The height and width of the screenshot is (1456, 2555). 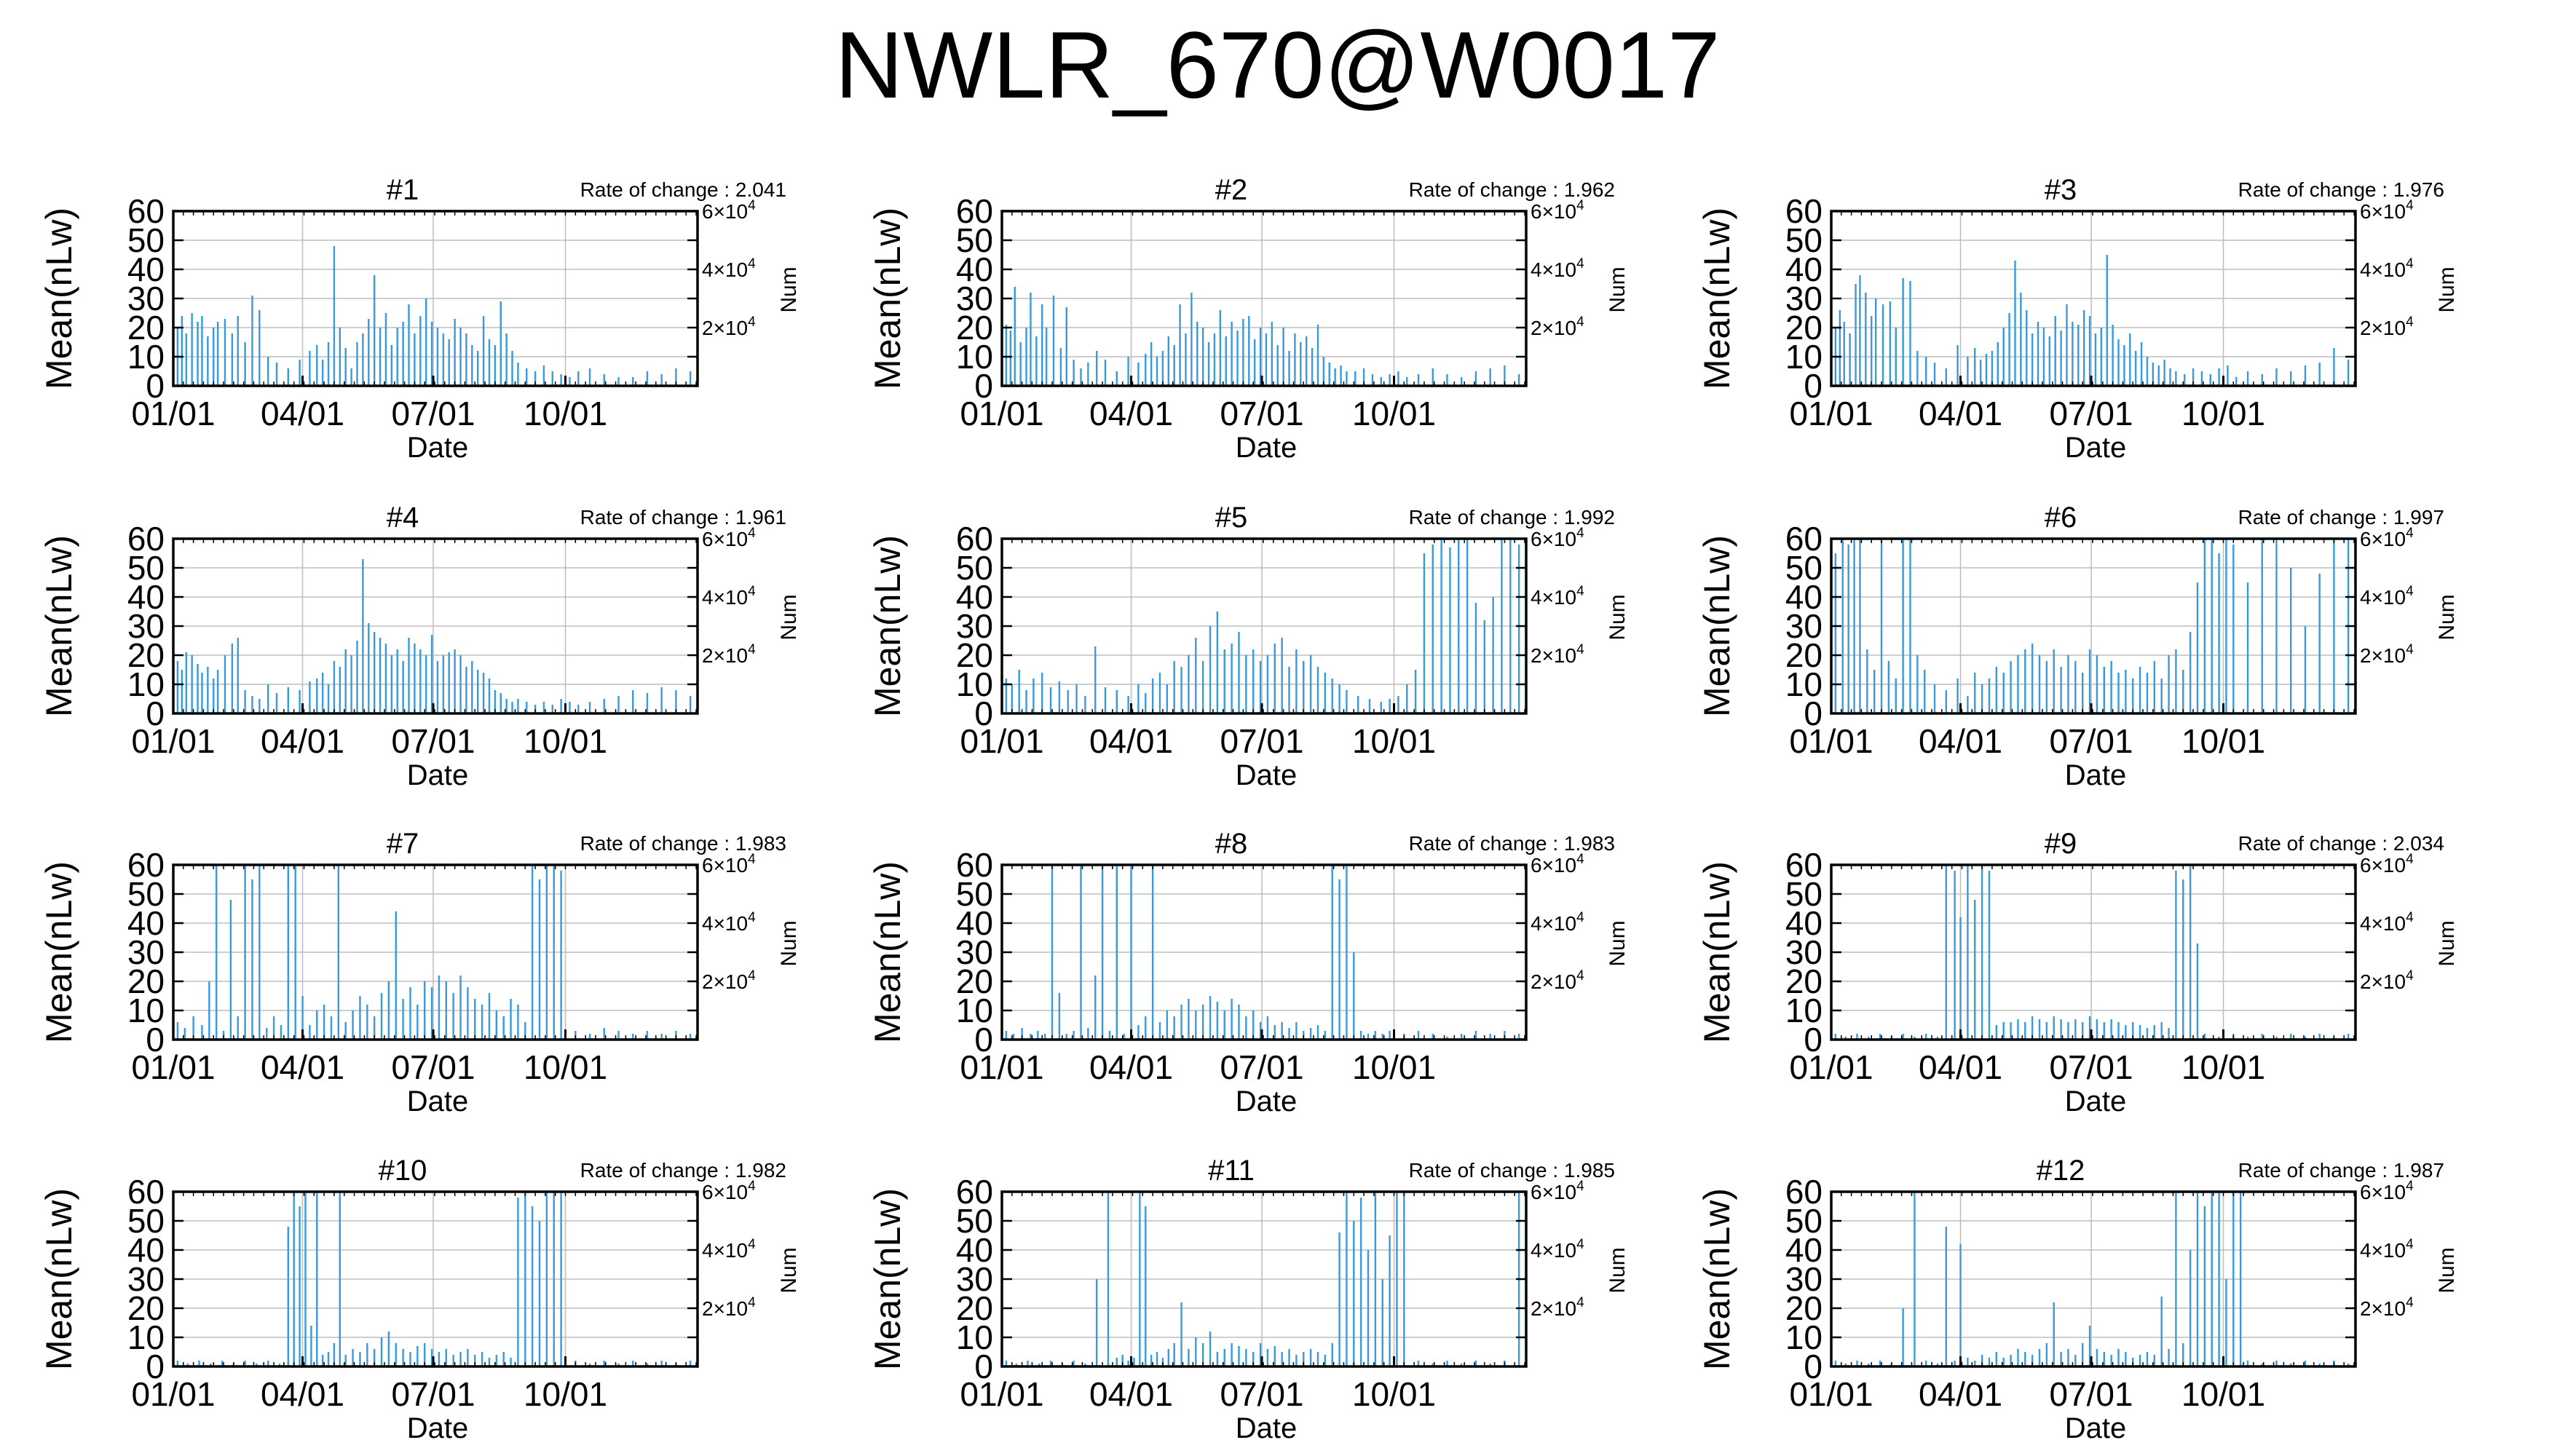 What do you see at coordinates (1557, 326) in the screenshot?
I see `y2-tick-label: 2×10⁴` at bounding box center [1557, 326].